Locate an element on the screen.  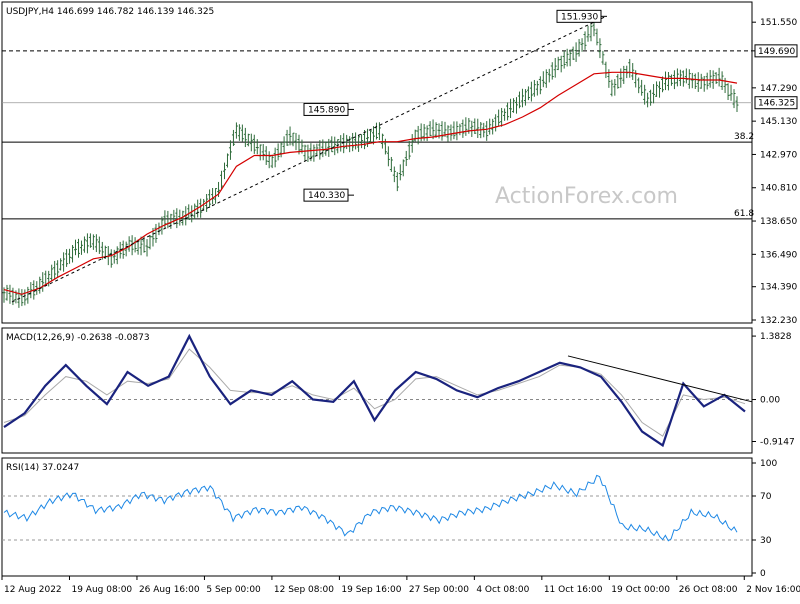
macd-signal-line is located at coordinates (374, 392).